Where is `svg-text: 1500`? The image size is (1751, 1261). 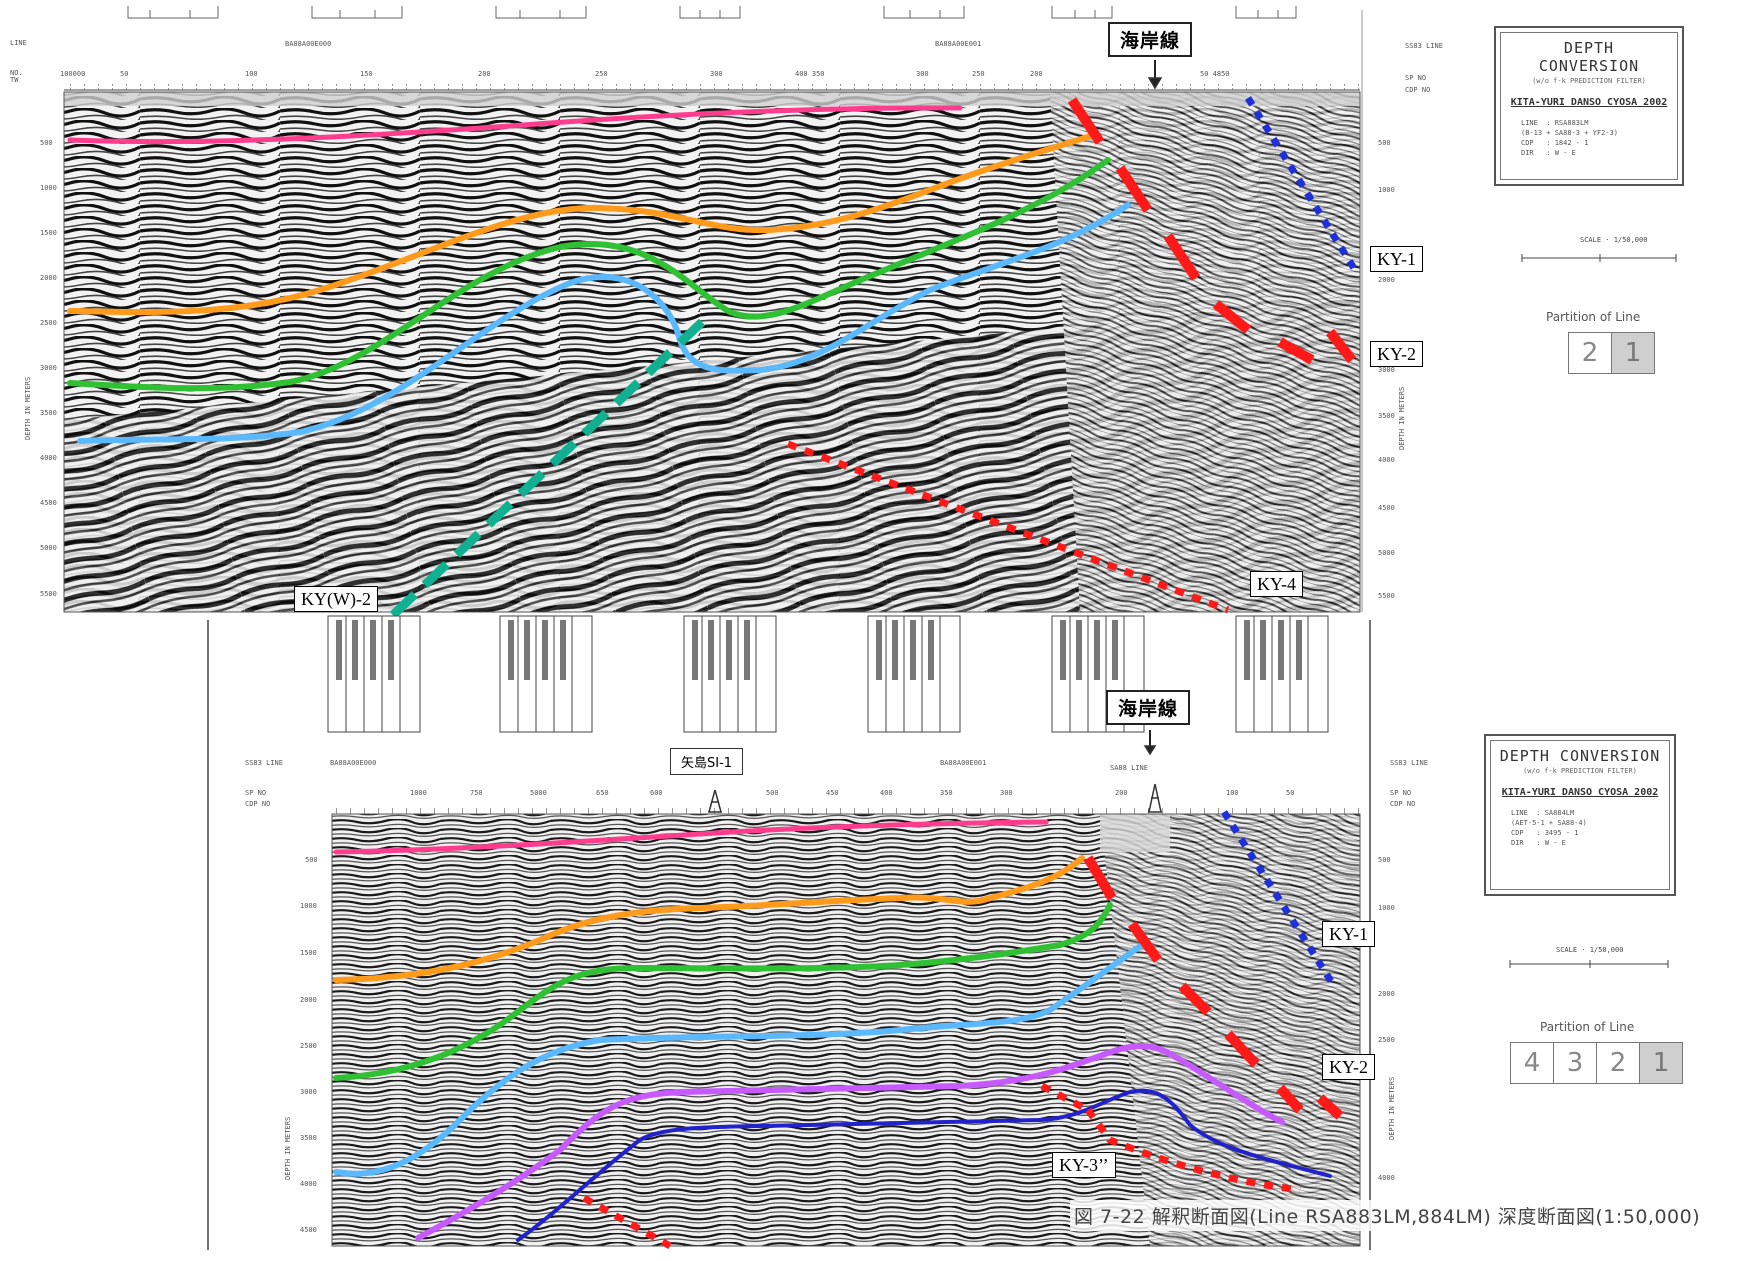
svg-text: 1500 is located at coordinates (308, 953).